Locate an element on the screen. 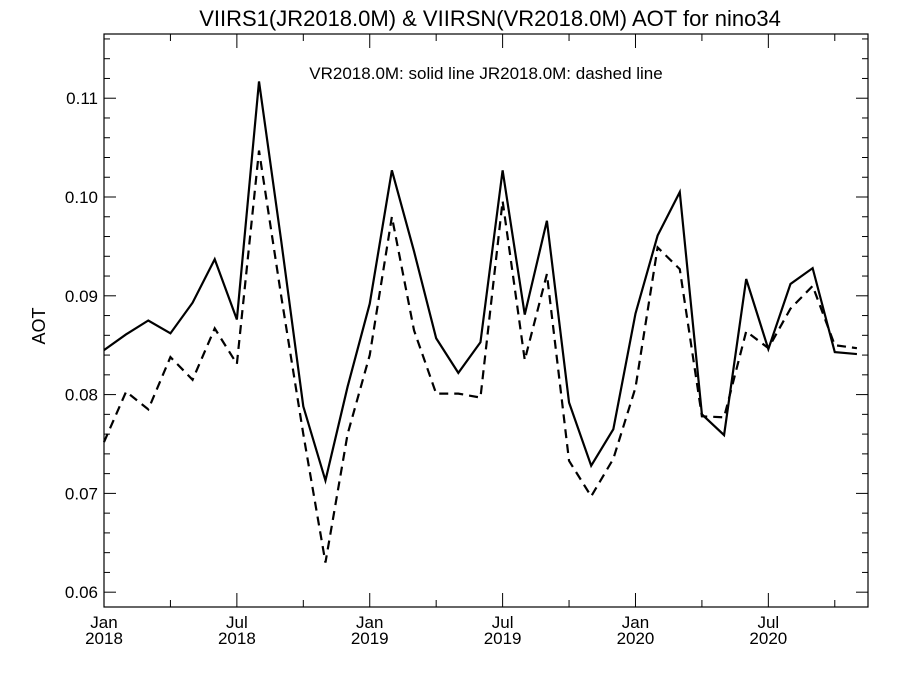 The image size is (900, 675). y-tick-label: 0.11 is located at coordinates (82, 98).